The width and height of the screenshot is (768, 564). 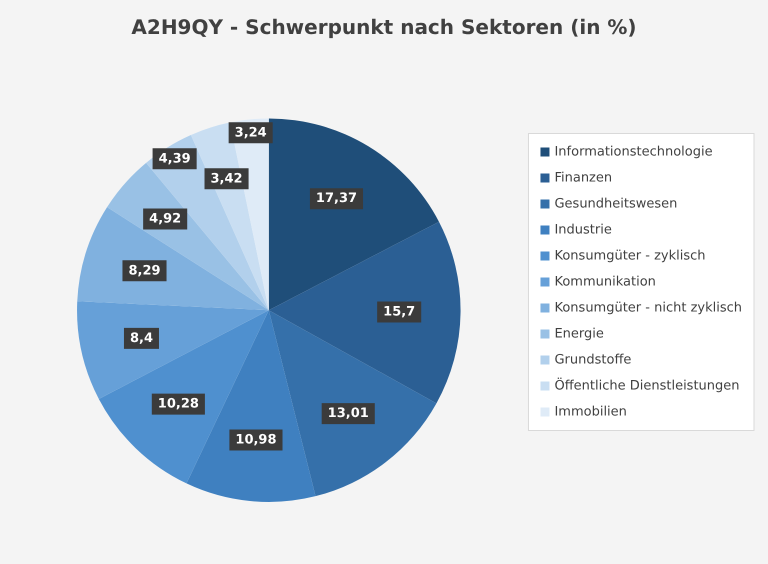 What do you see at coordinates (384, 27) in the screenshot?
I see `chart-title: A2H9QY - Schwerpunkt nach Sektoren (in %)` at bounding box center [384, 27].